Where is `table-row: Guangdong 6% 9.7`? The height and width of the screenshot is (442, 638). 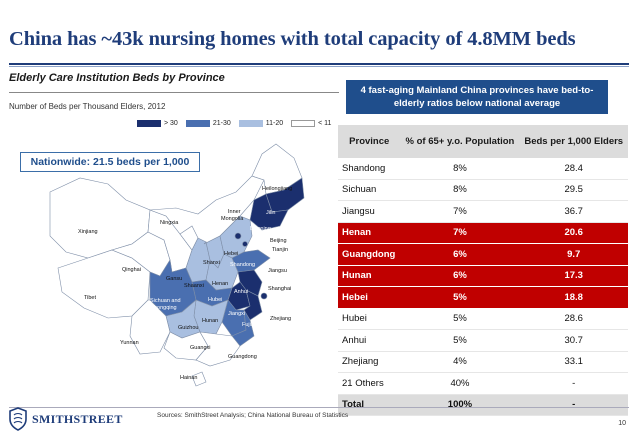
table-row: Guangdong 6% 9.7 is located at coordinates (483, 254).